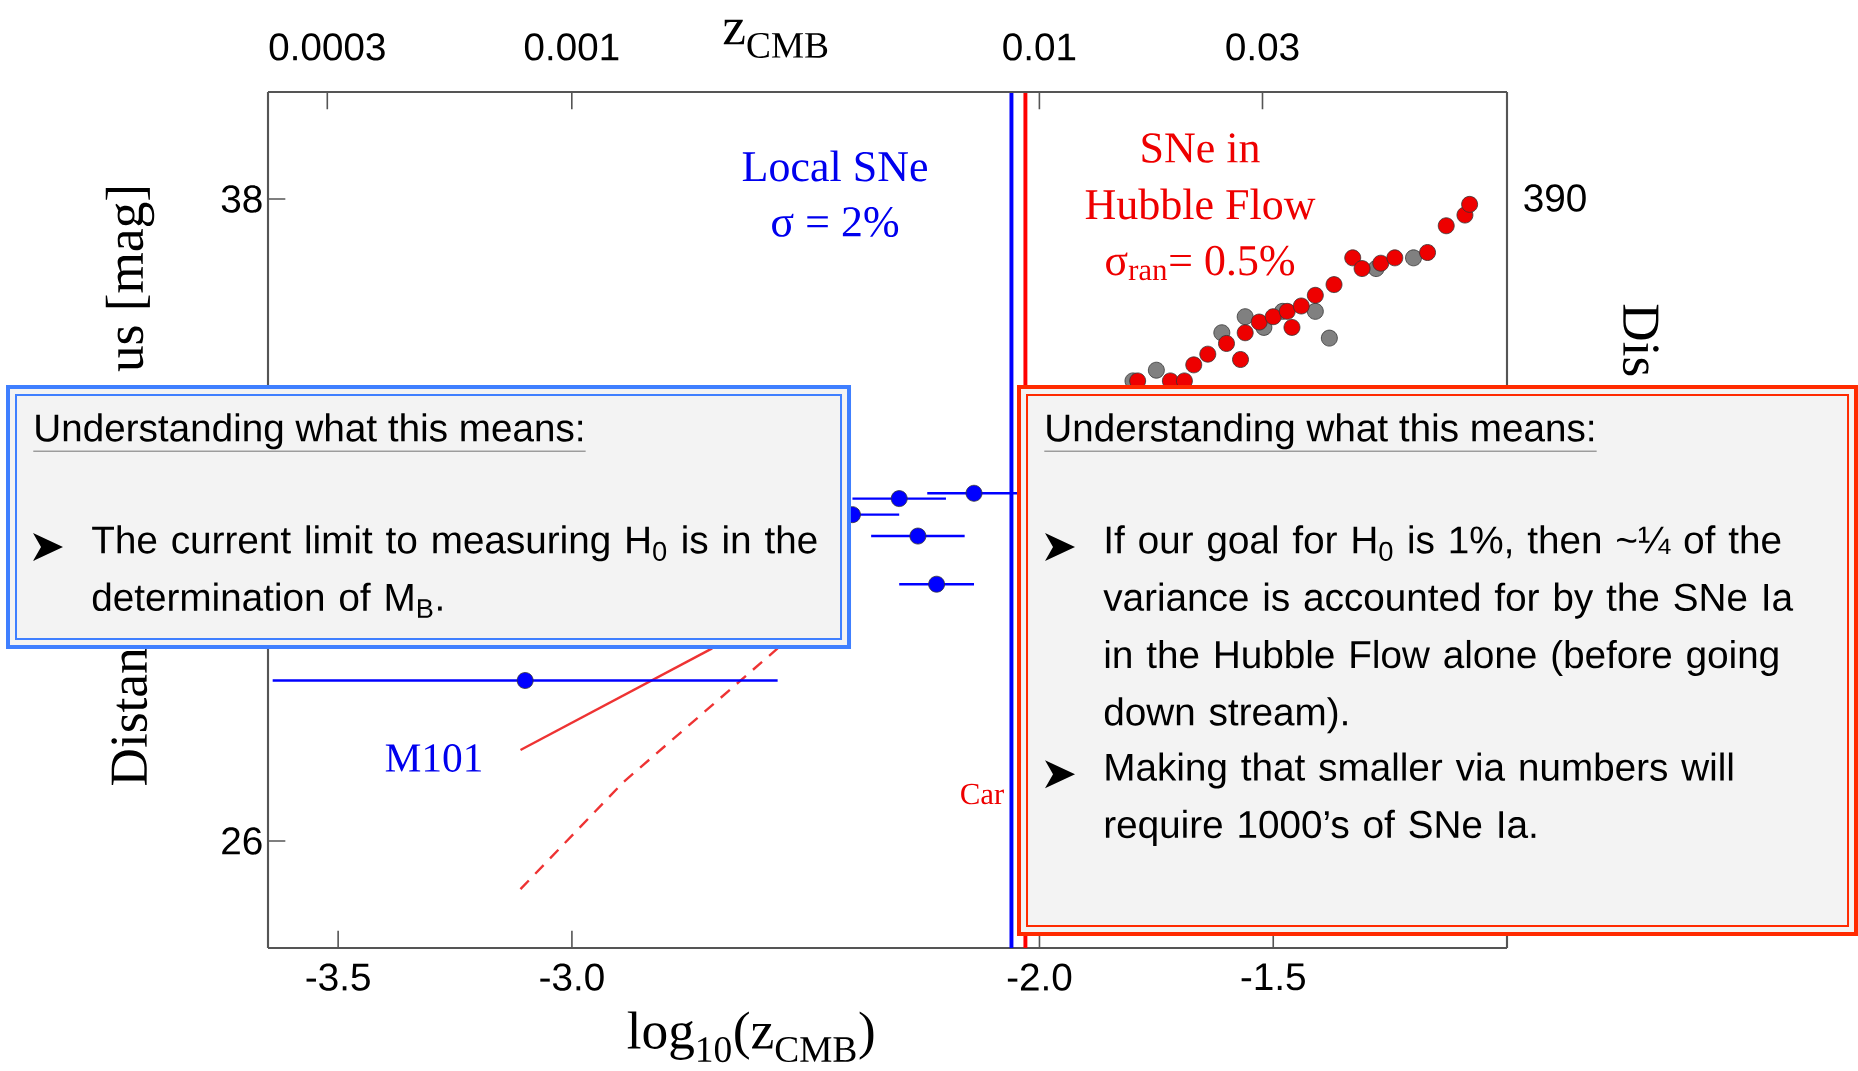 This screenshot has height=1071, width=1858. What do you see at coordinates (1273, 977) in the screenshot?
I see `x-tick-label: -1.5` at bounding box center [1273, 977].